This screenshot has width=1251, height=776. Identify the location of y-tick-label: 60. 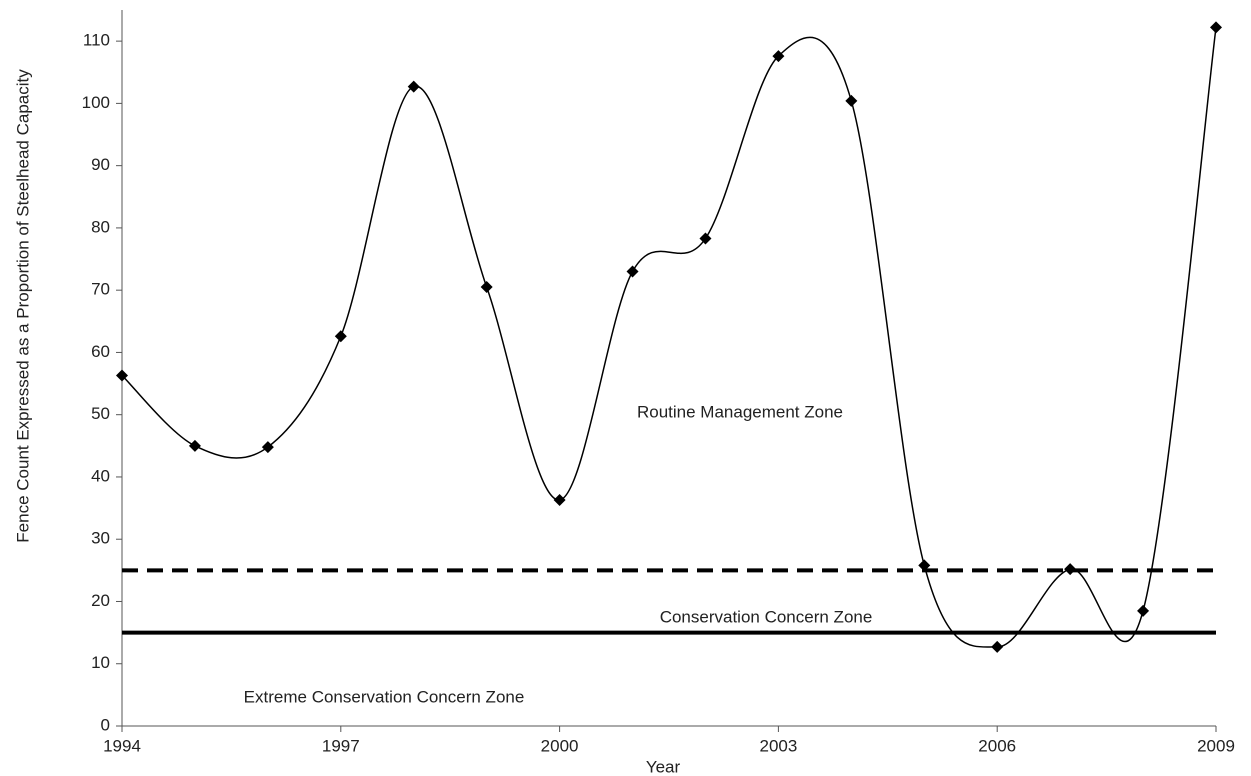
(100, 351).